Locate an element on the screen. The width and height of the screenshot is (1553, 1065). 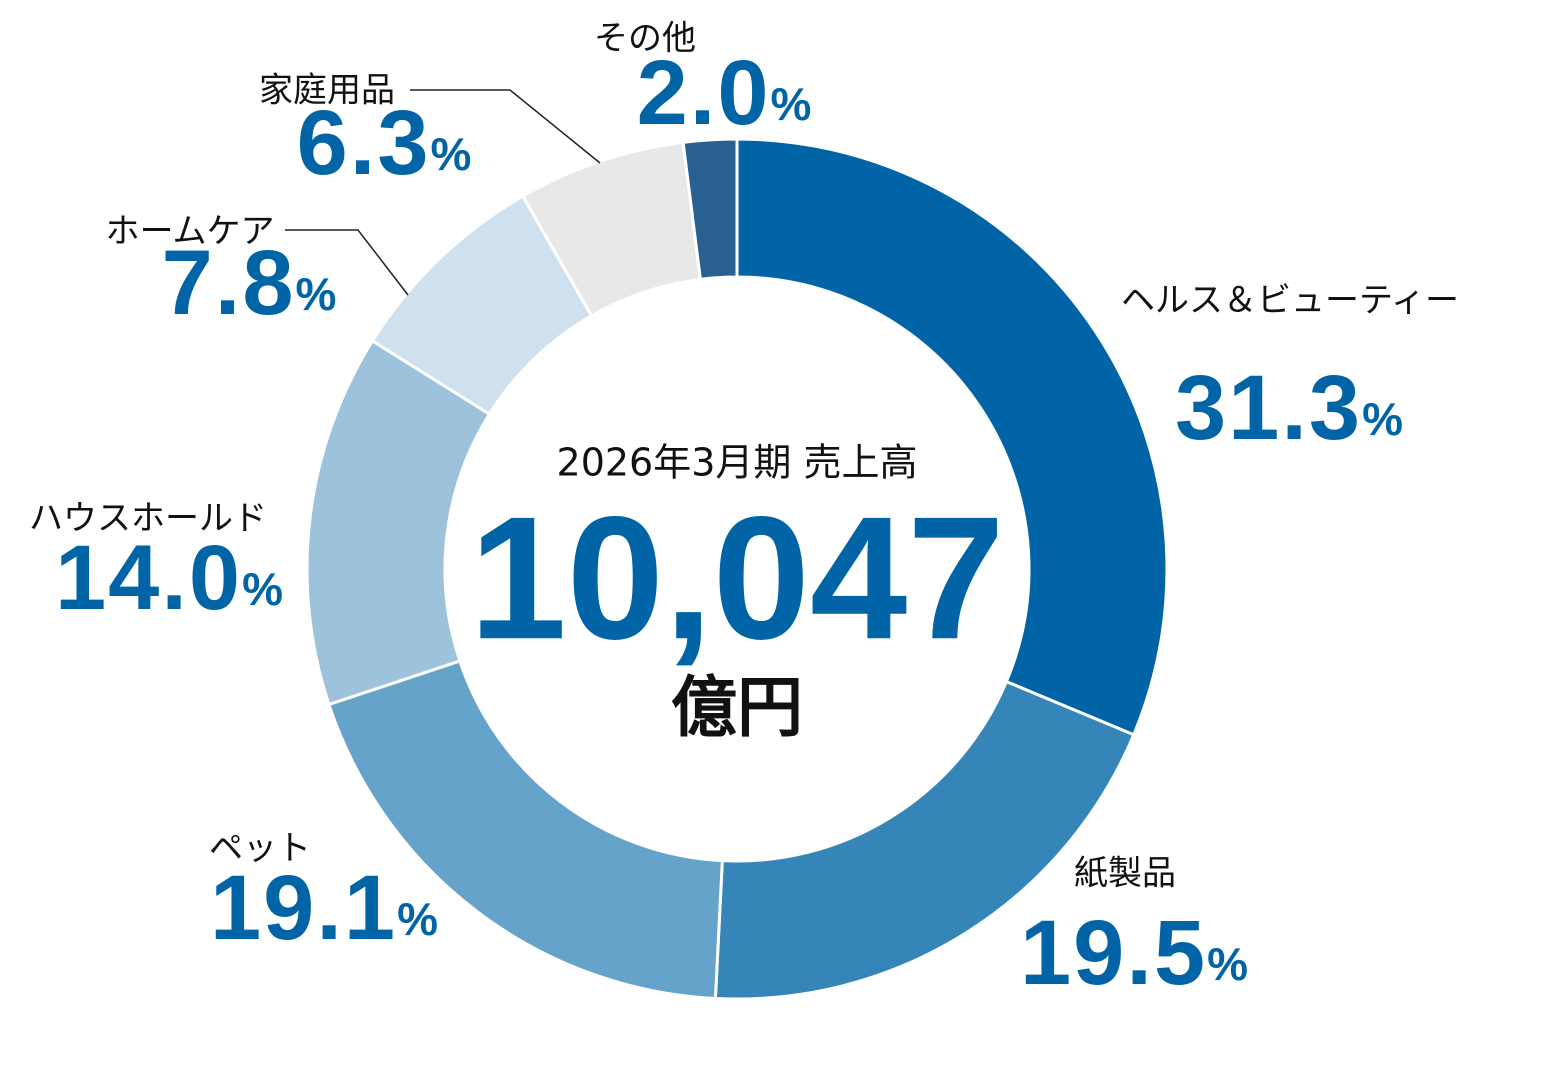
center-value: 10,047 is located at coordinates (736, 578).